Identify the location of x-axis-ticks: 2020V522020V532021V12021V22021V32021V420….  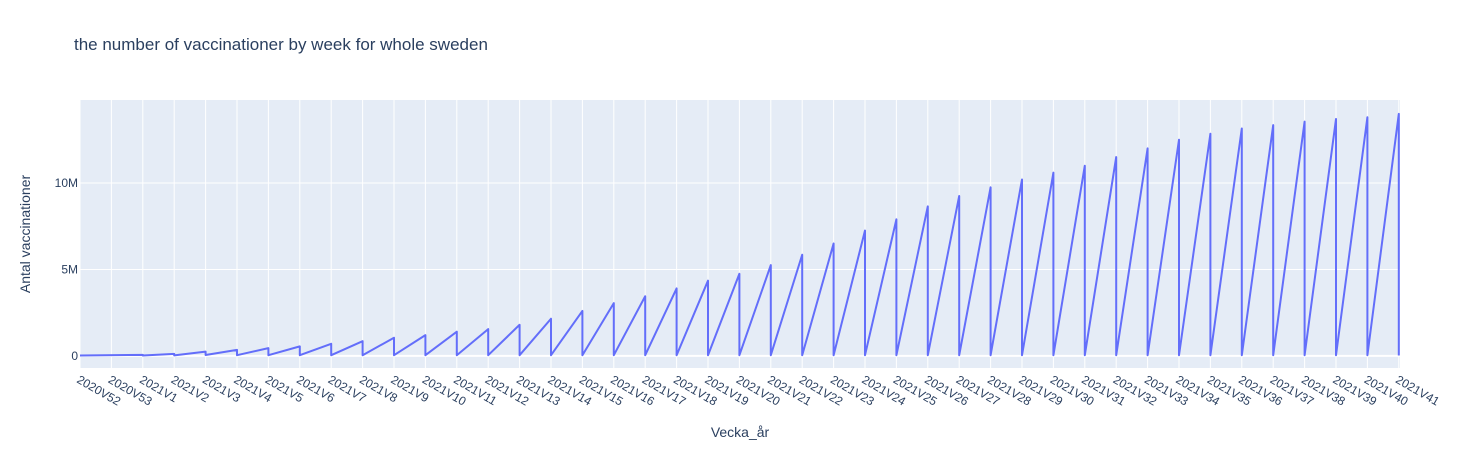
(759, 390).